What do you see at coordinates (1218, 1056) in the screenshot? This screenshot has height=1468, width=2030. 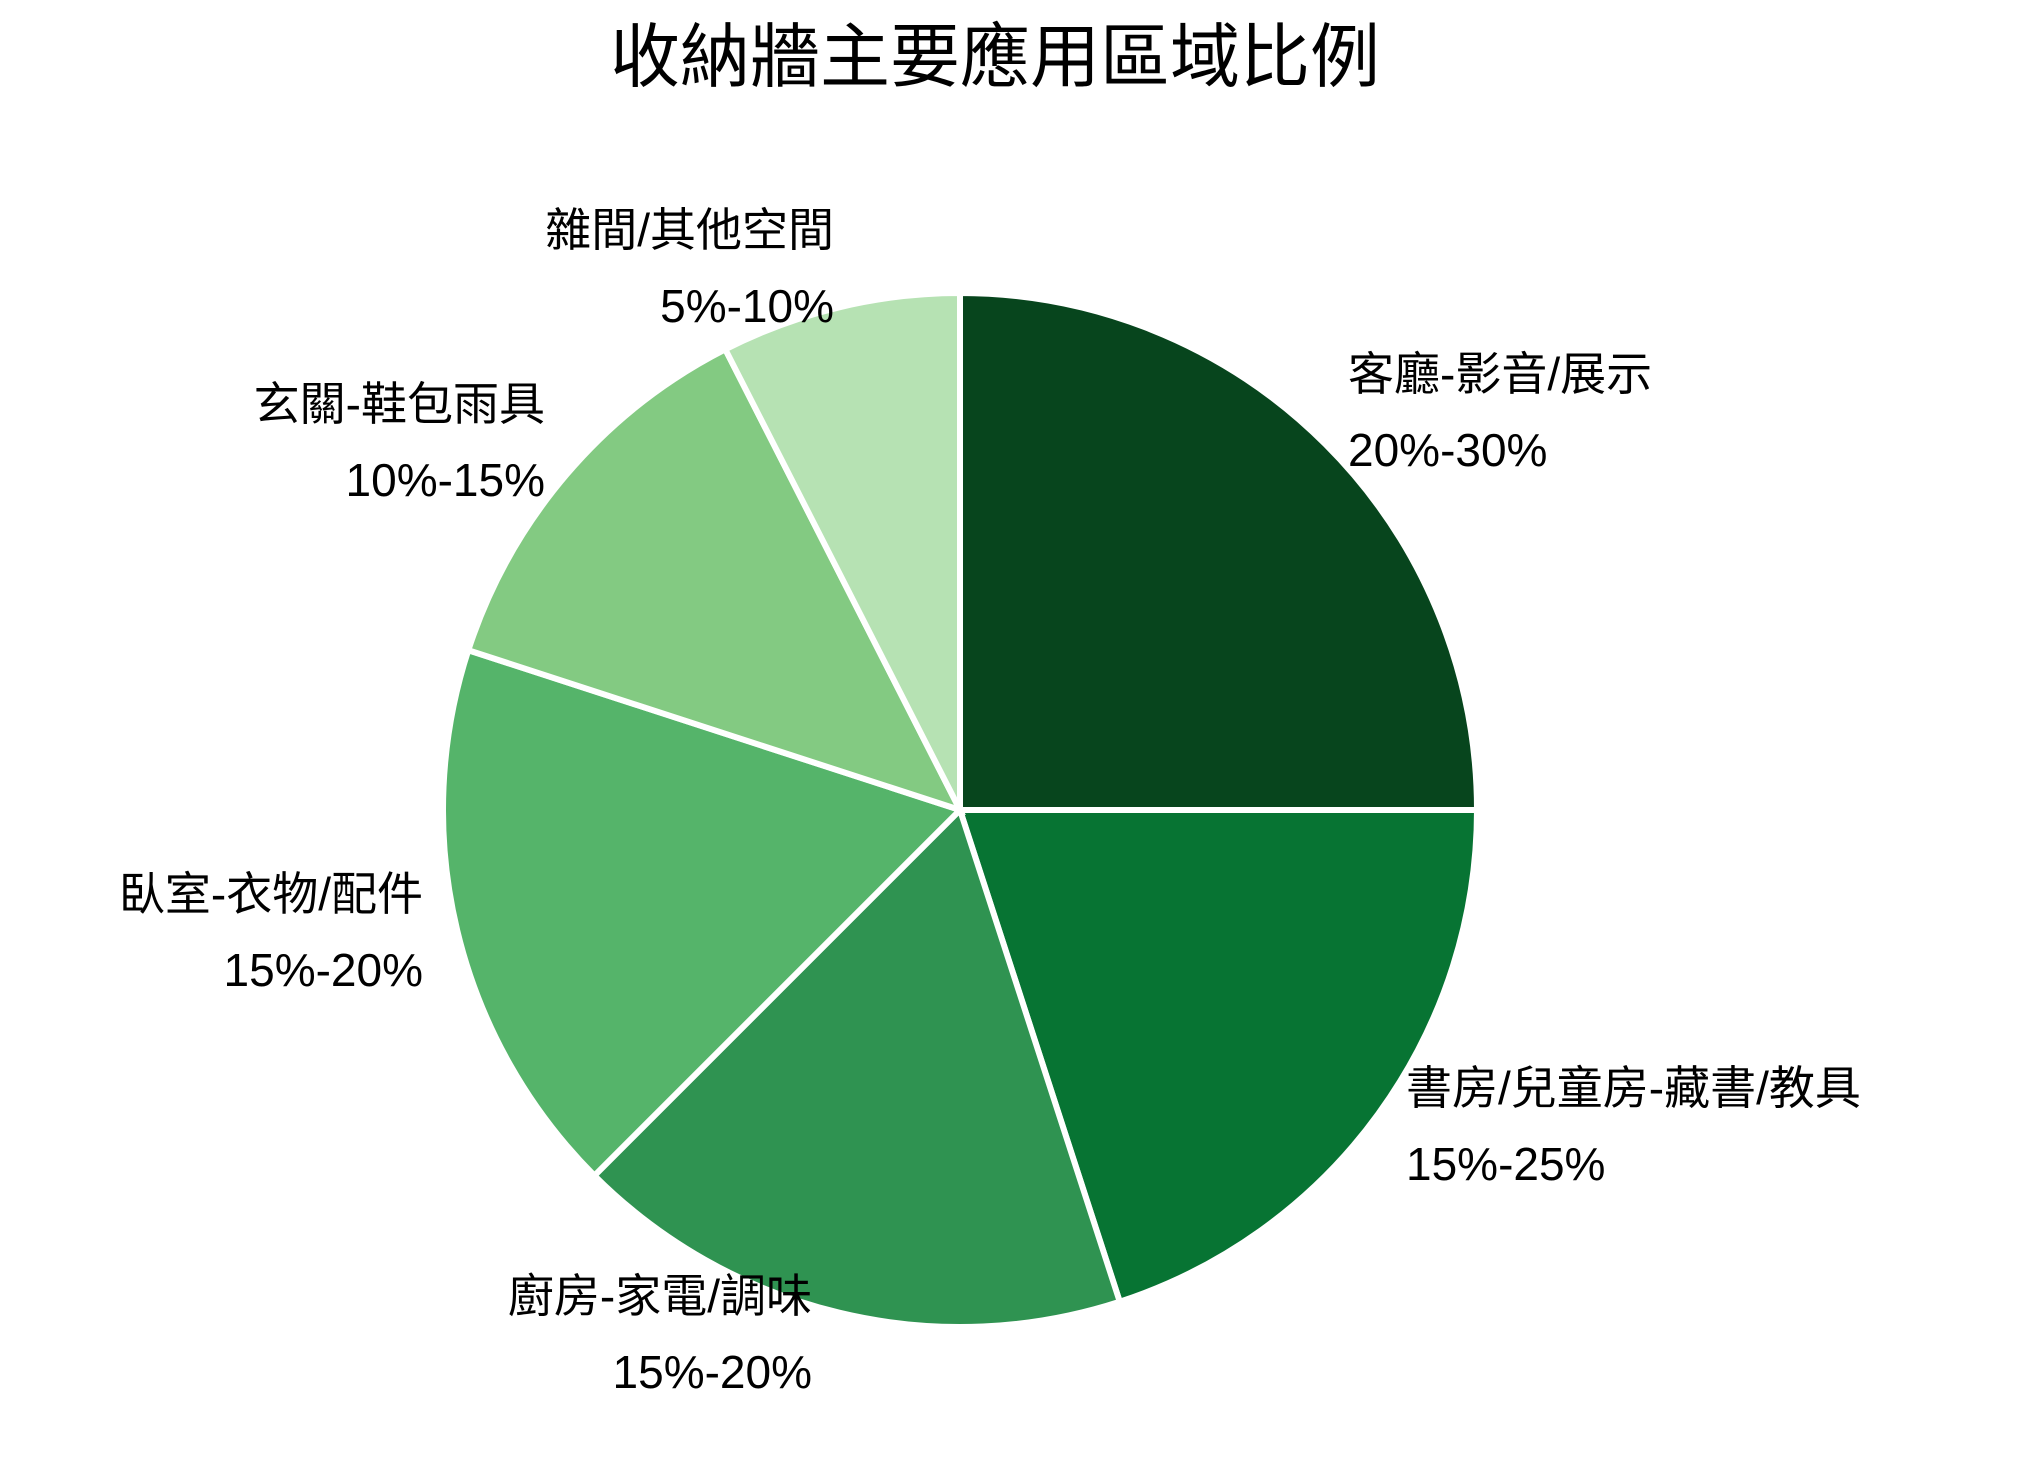 I see `pie-slice-study-kids-room` at bounding box center [1218, 1056].